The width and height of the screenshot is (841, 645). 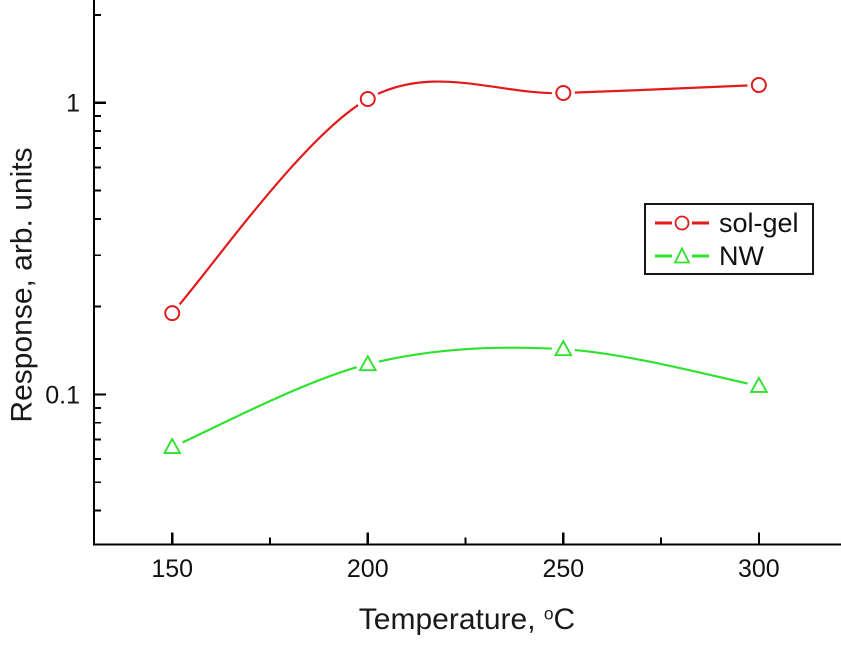 What do you see at coordinates (759, 222) in the screenshot?
I see `legend-label-sol-gel: sol-gel` at bounding box center [759, 222].